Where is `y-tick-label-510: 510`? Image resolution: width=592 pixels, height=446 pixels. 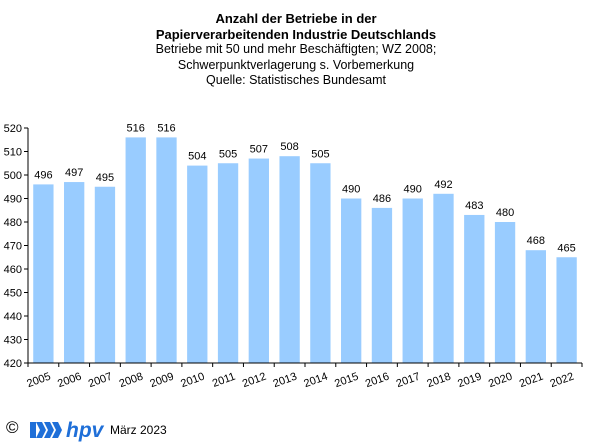
y-tick-label-510: 510 is located at coordinates (13, 153).